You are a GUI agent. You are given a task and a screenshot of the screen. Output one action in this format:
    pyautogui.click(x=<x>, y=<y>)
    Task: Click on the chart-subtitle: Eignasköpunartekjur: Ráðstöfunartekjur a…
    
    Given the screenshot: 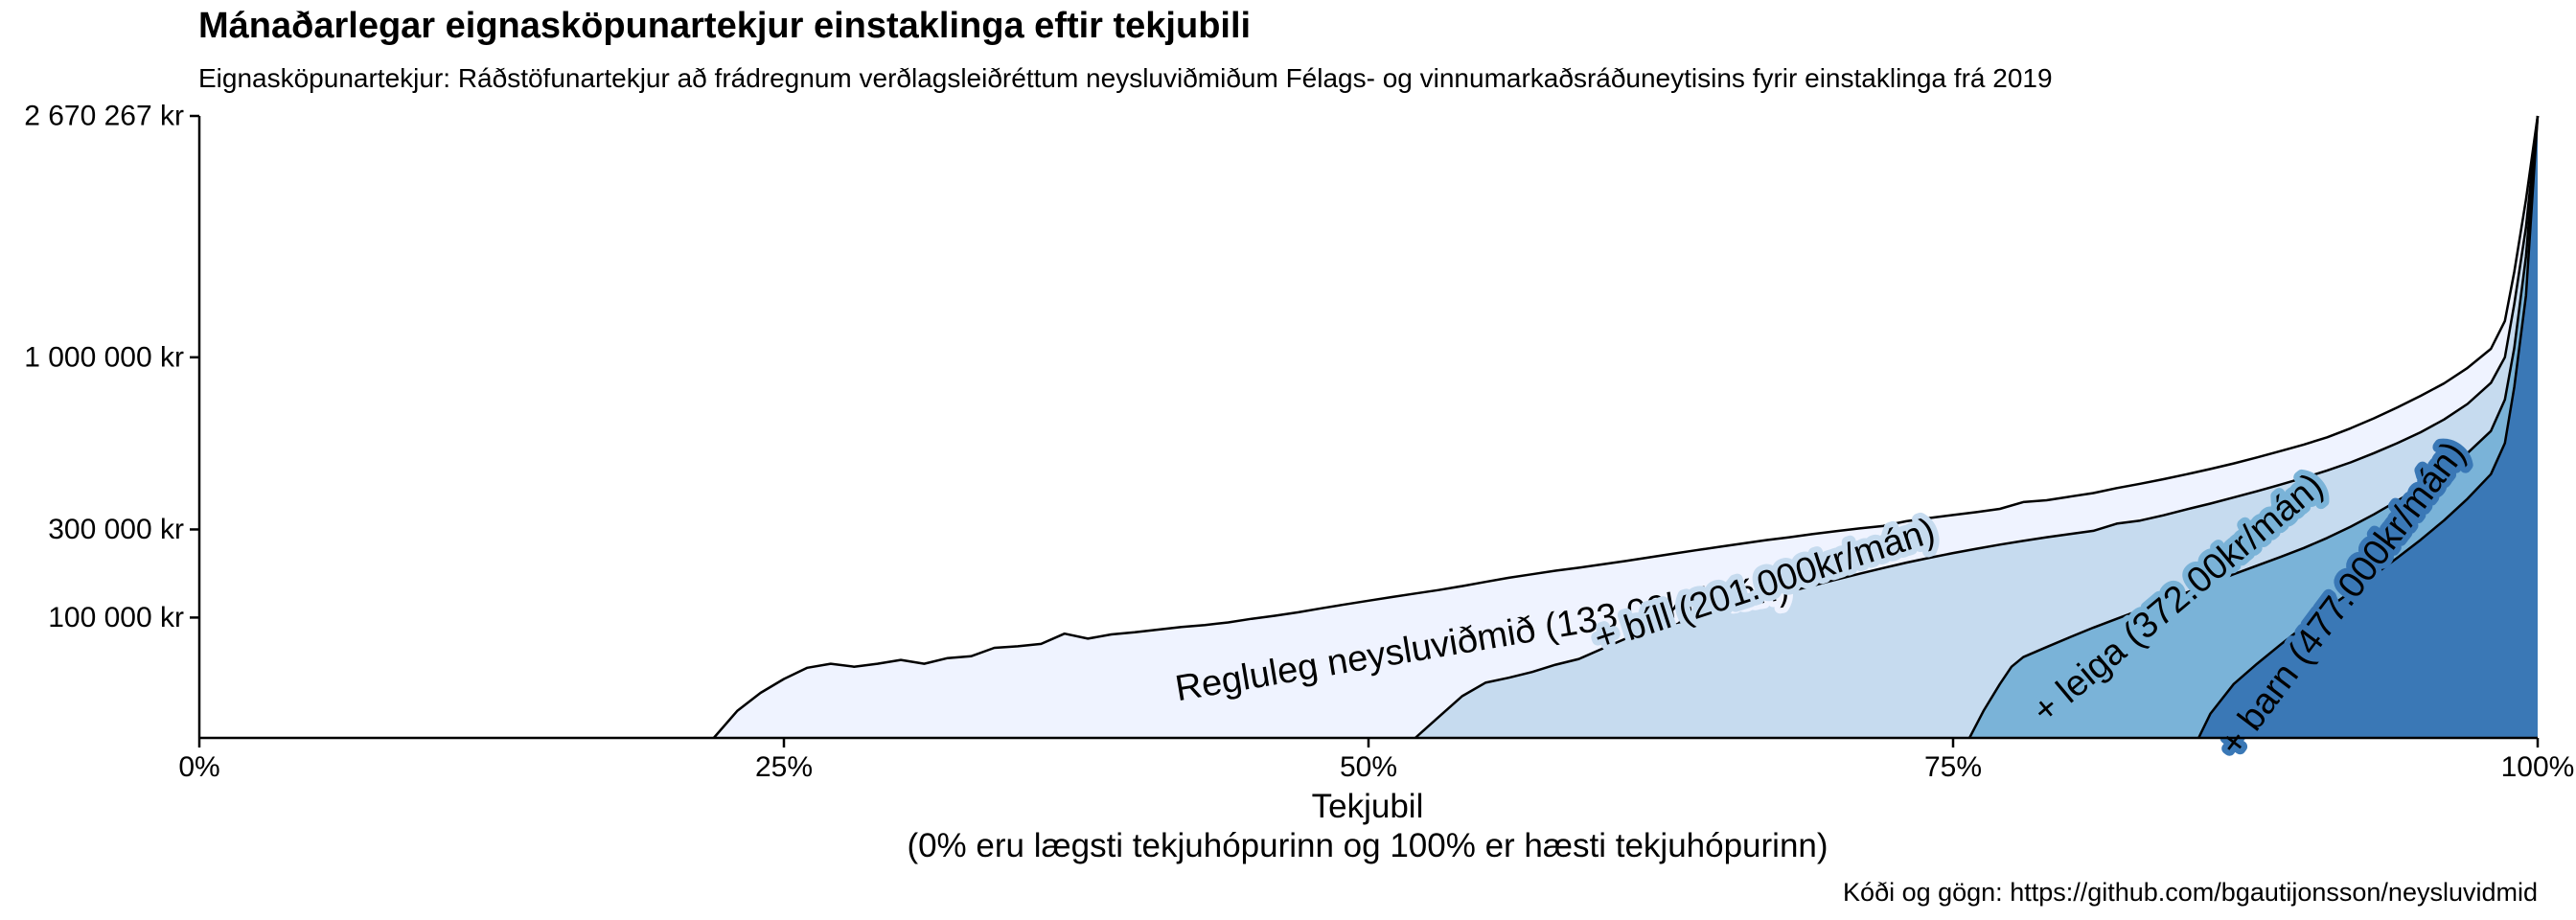 What is the action you would take?
    pyautogui.click(x=1125, y=78)
    